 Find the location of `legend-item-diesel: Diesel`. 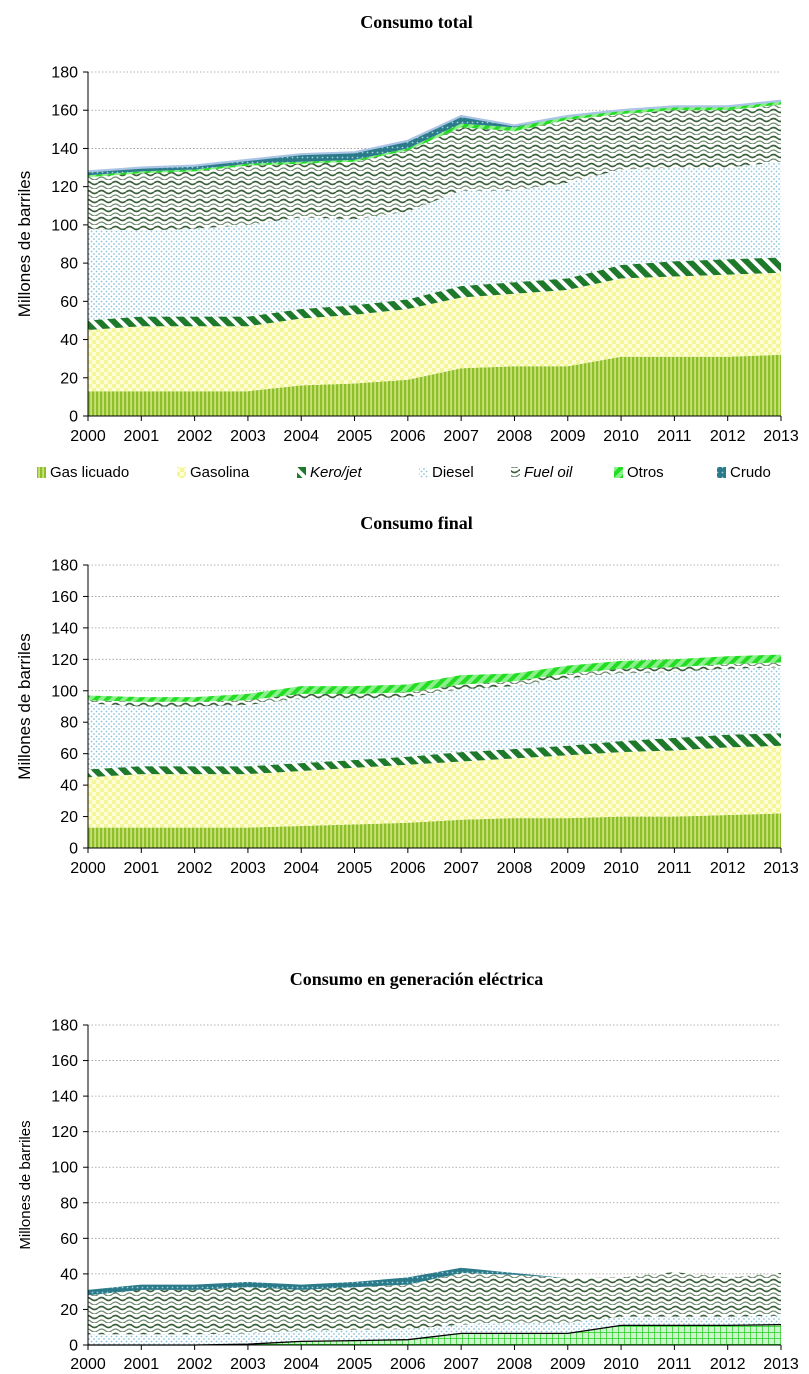

legend-item-diesel: Diesel is located at coordinates (446, 472).